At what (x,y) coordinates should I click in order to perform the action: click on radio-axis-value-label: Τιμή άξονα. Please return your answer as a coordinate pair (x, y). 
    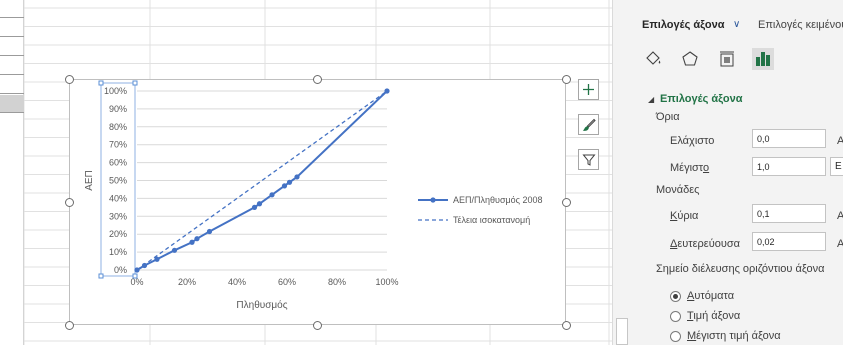
    Looking at the image, I should click on (714, 316).